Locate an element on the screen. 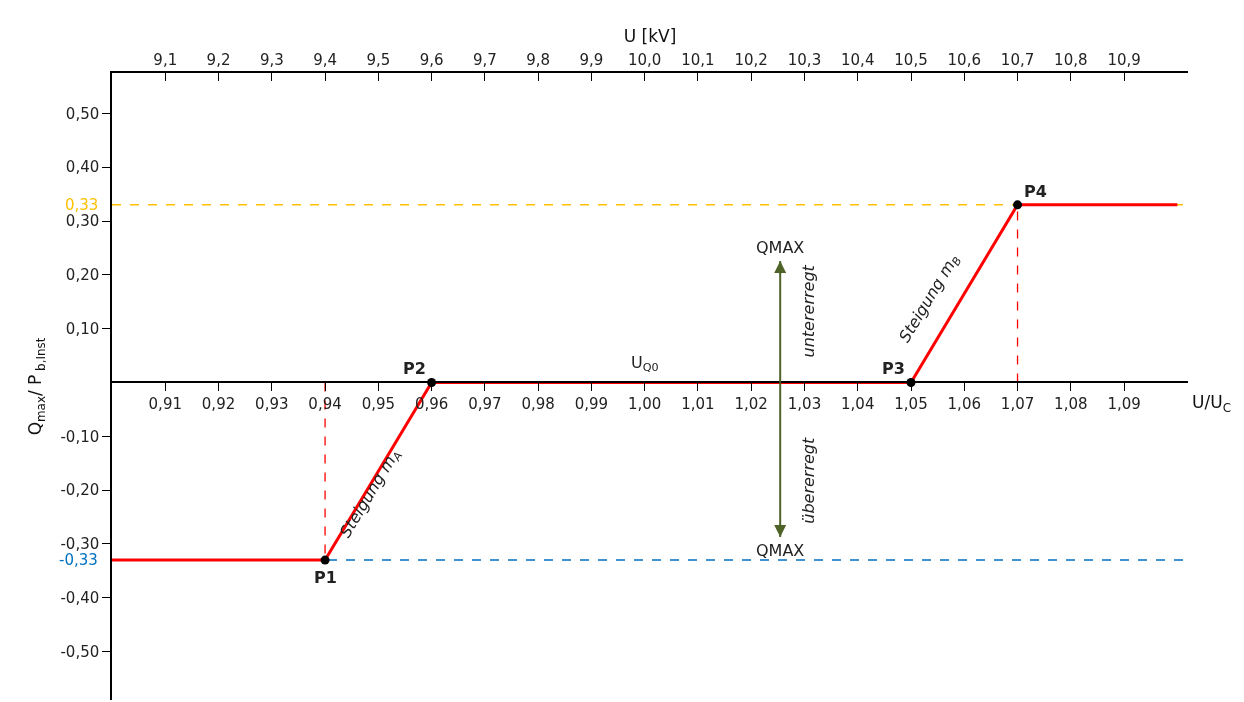  x-tick-label: 0,99 is located at coordinates (591, 404).